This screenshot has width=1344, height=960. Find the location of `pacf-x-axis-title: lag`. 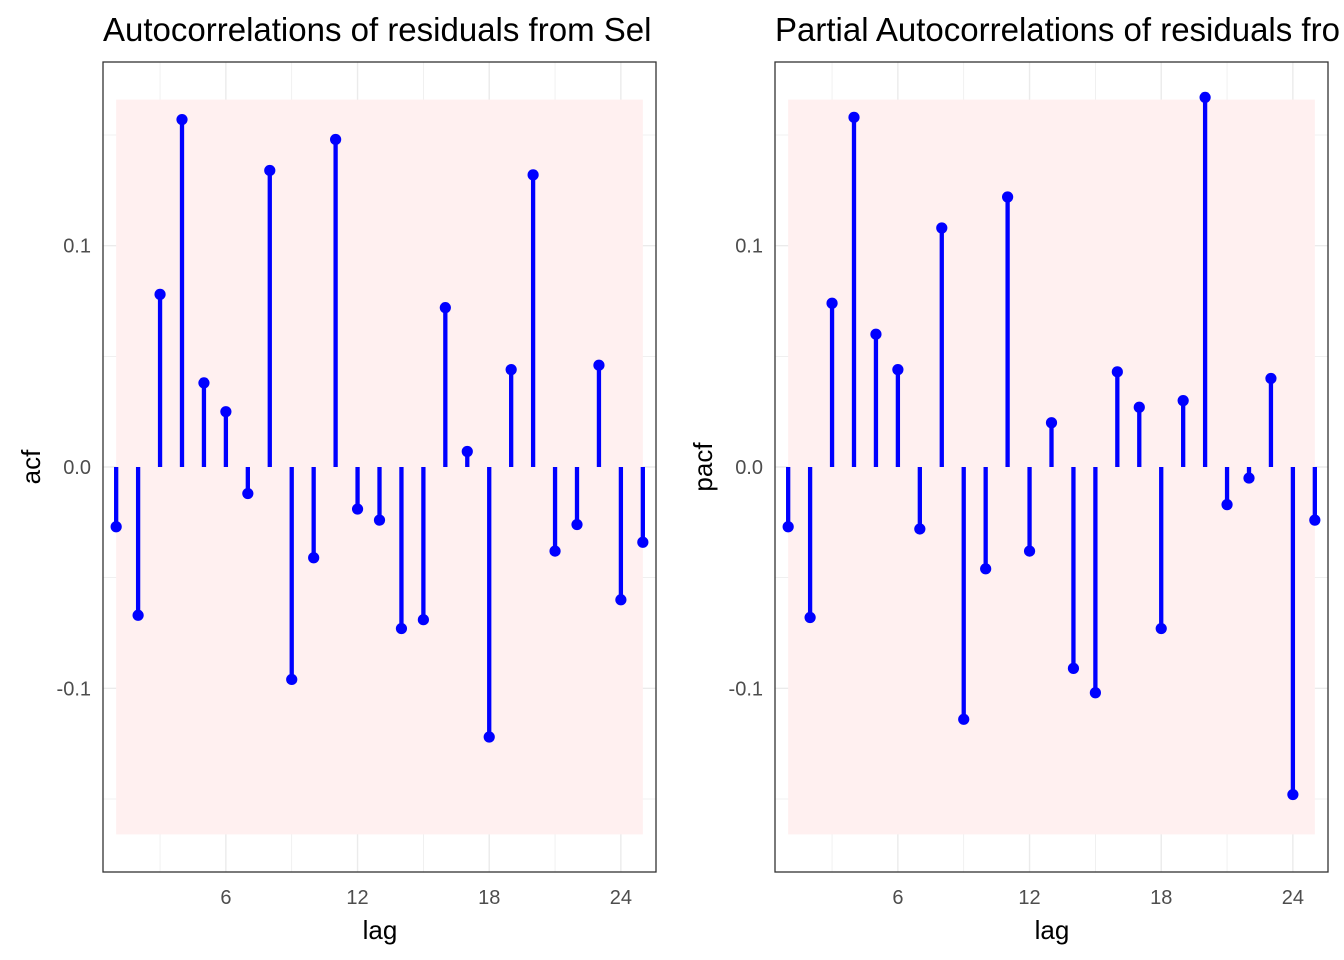

pacf-x-axis-title: lag is located at coordinates (1052, 930).